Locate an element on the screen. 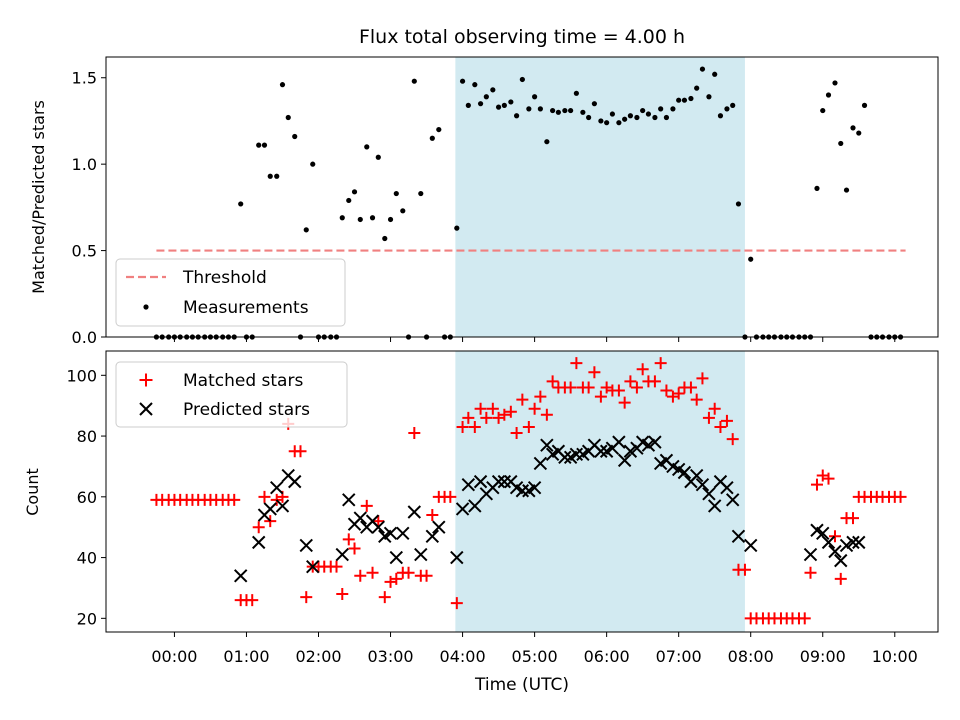  top-y-axis-label: Matched/Predicted stars is located at coordinates (38, 197).